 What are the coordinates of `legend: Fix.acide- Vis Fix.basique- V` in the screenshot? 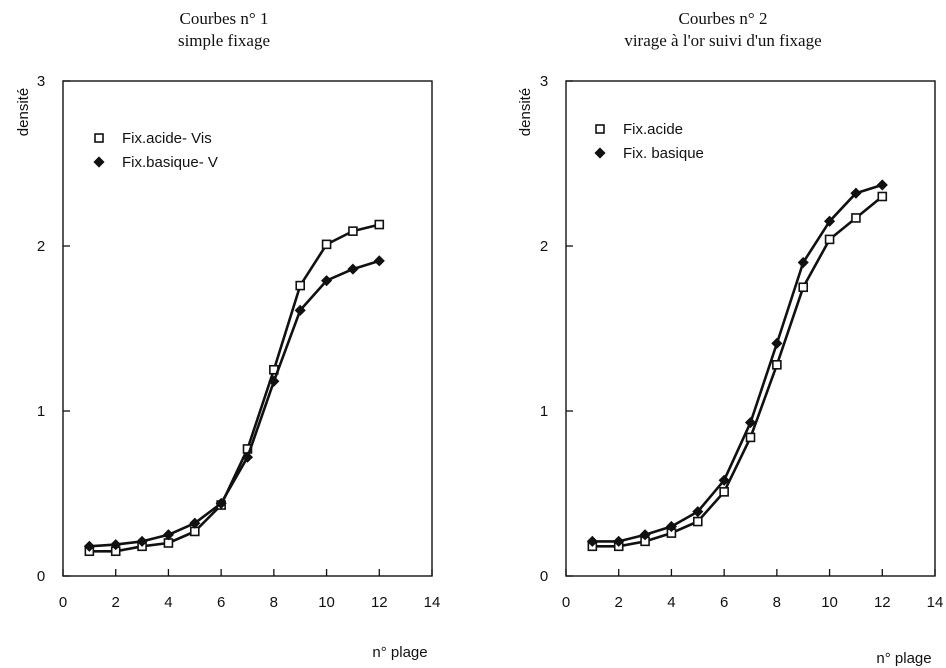 It's located at (155, 150).